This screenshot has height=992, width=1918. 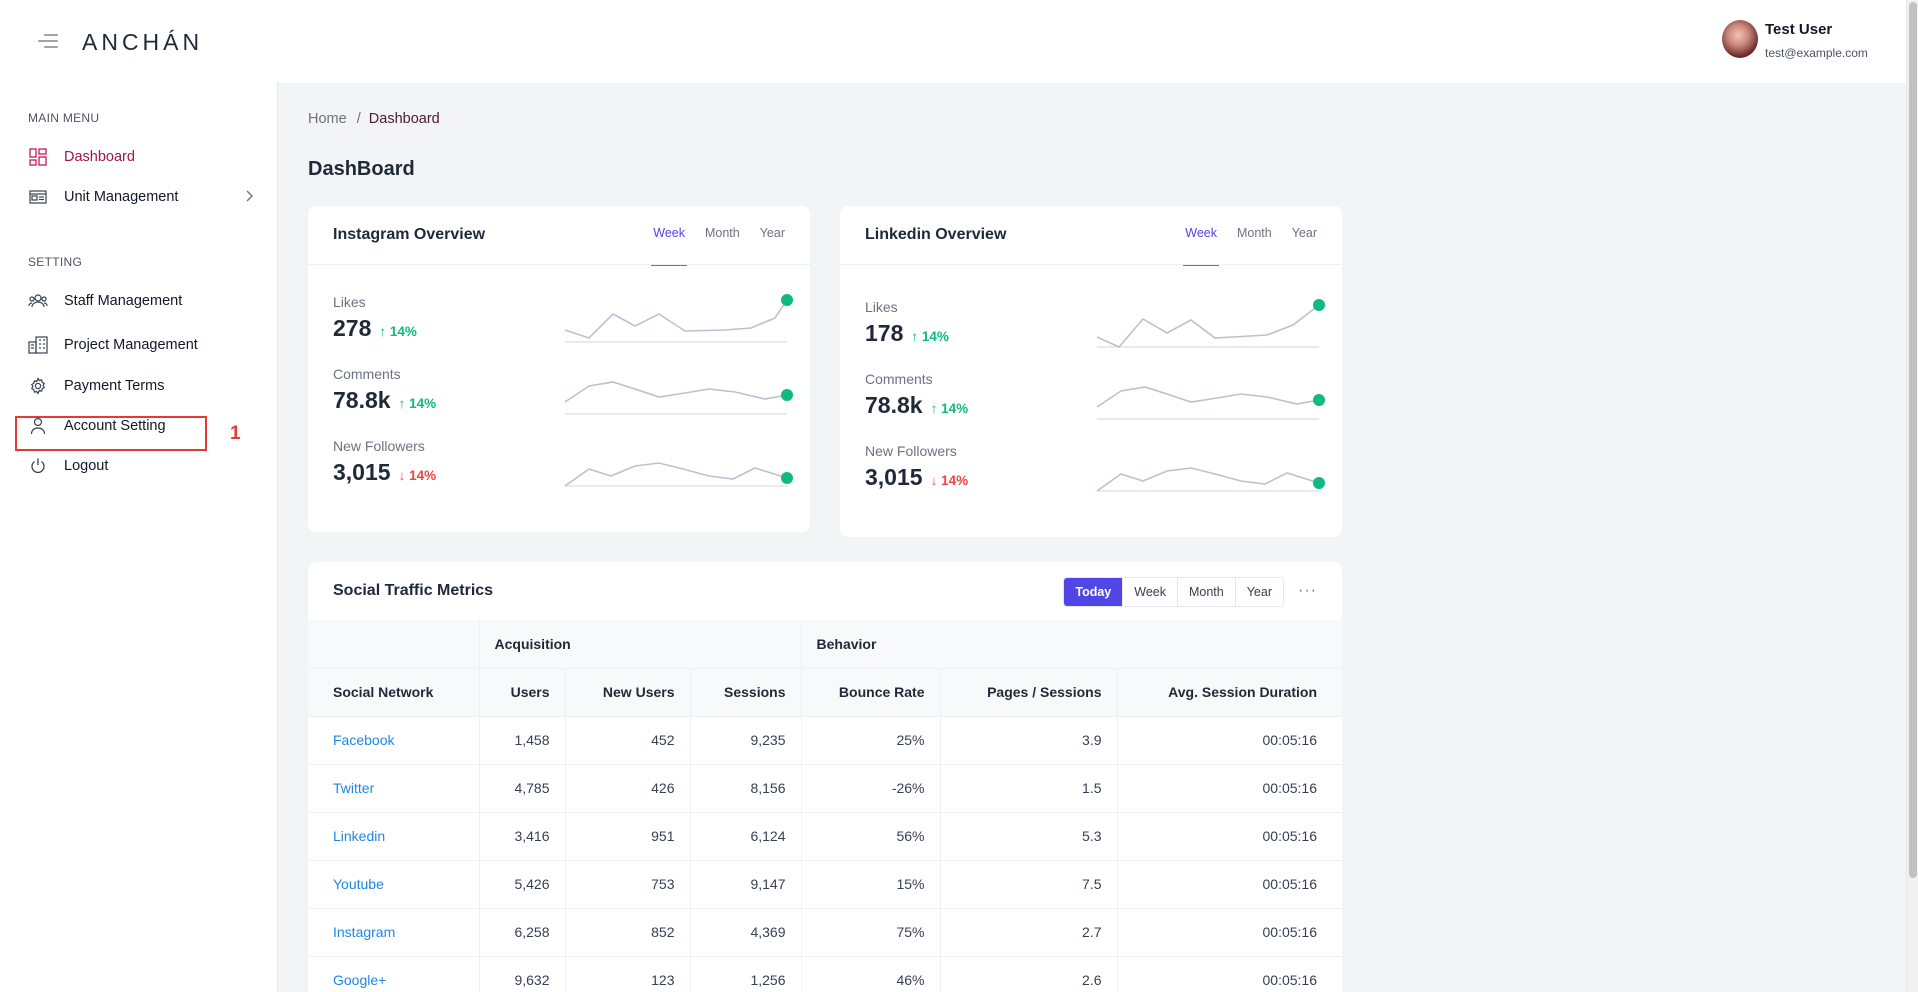 What do you see at coordinates (884, 333) in the screenshot?
I see `metric-value: 178` at bounding box center [884, 333].